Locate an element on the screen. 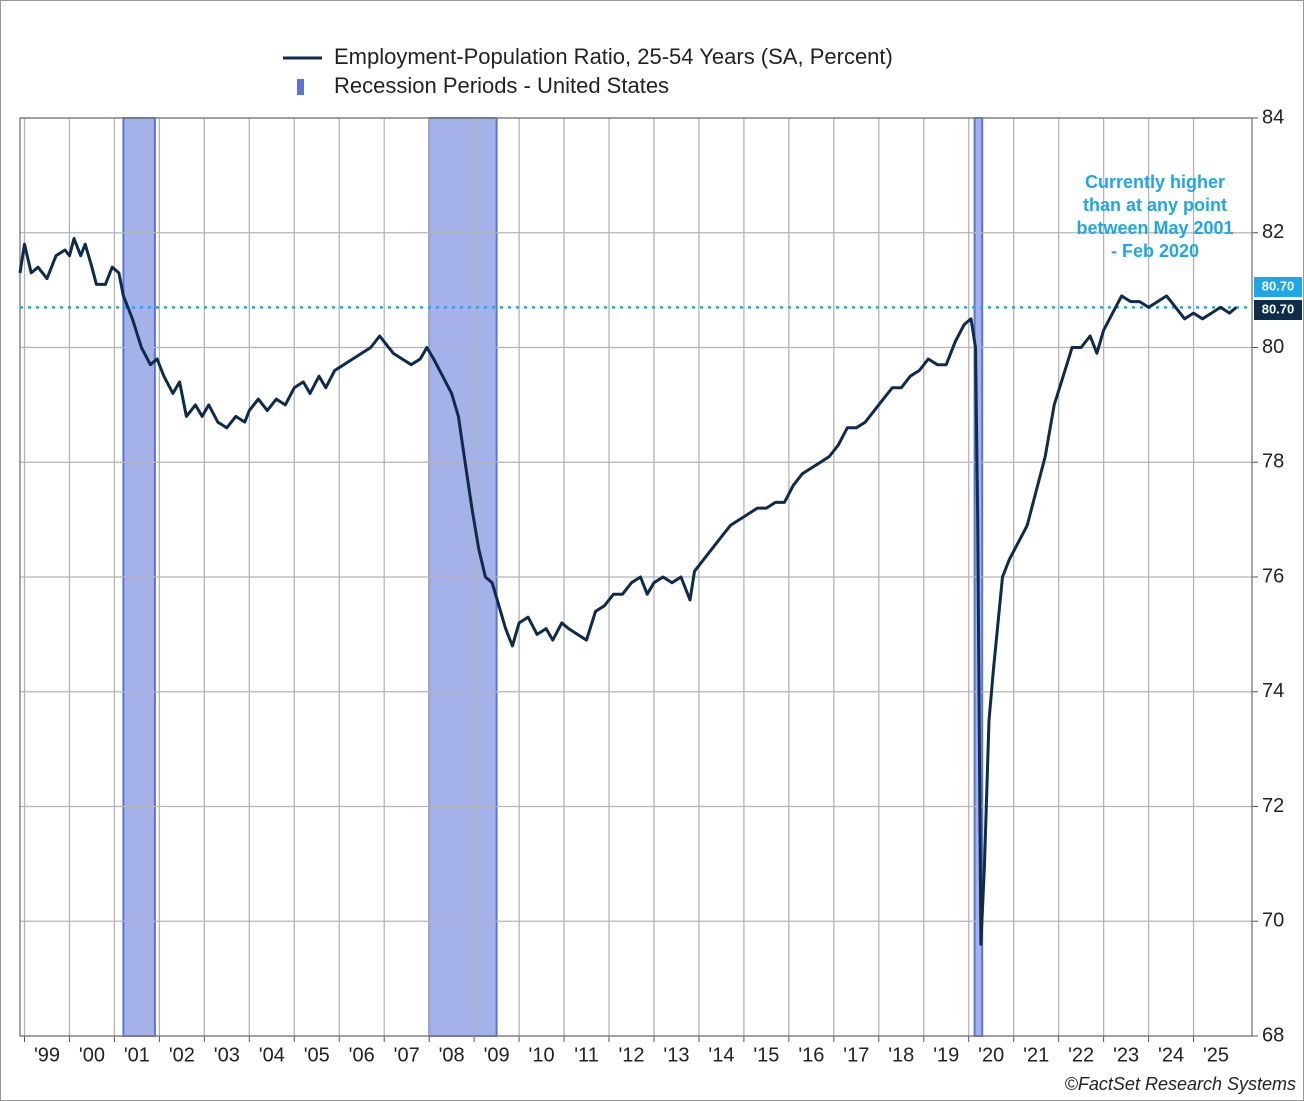 This screenshot has width=1304, height=1101. x-tick-label: '00 is located at coordinates (92, 1055).